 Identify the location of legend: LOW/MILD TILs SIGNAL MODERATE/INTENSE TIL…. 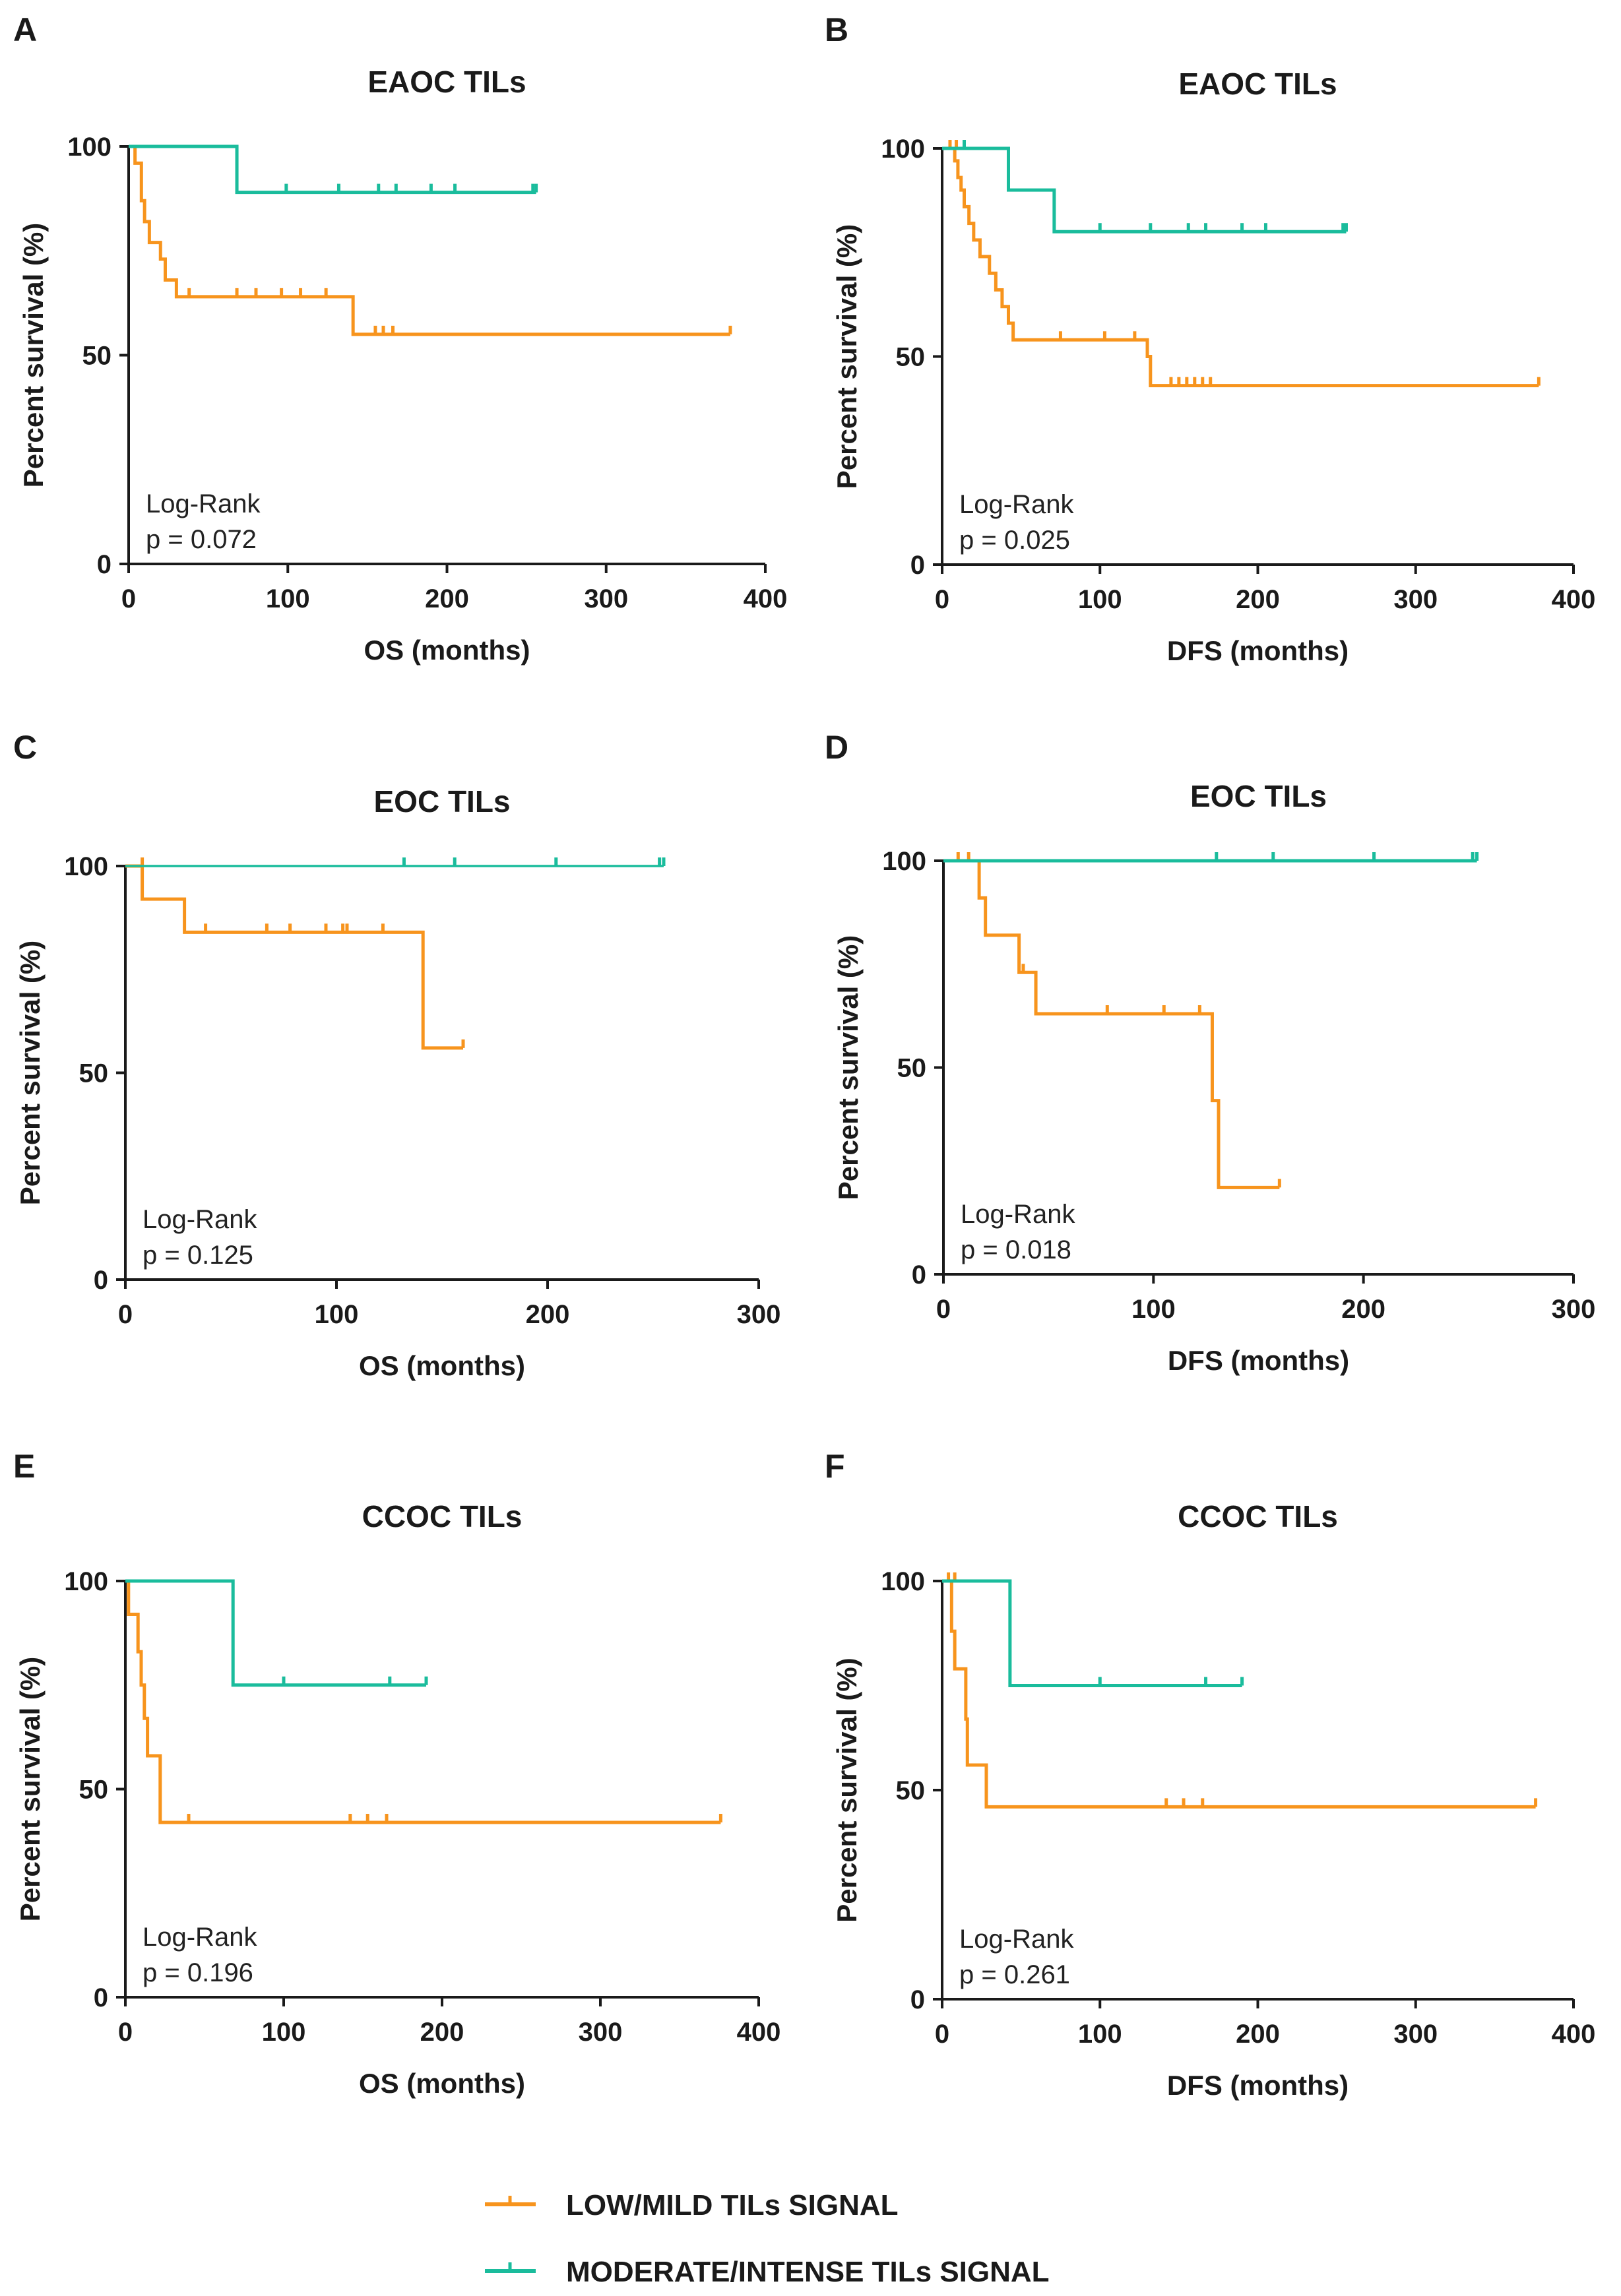
(767, 2238).